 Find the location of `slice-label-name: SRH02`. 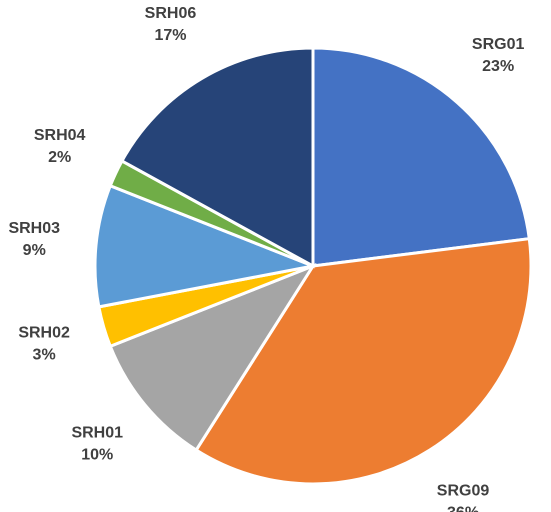

slice-label-name: SRH02 is located at coordinates (44, 332).